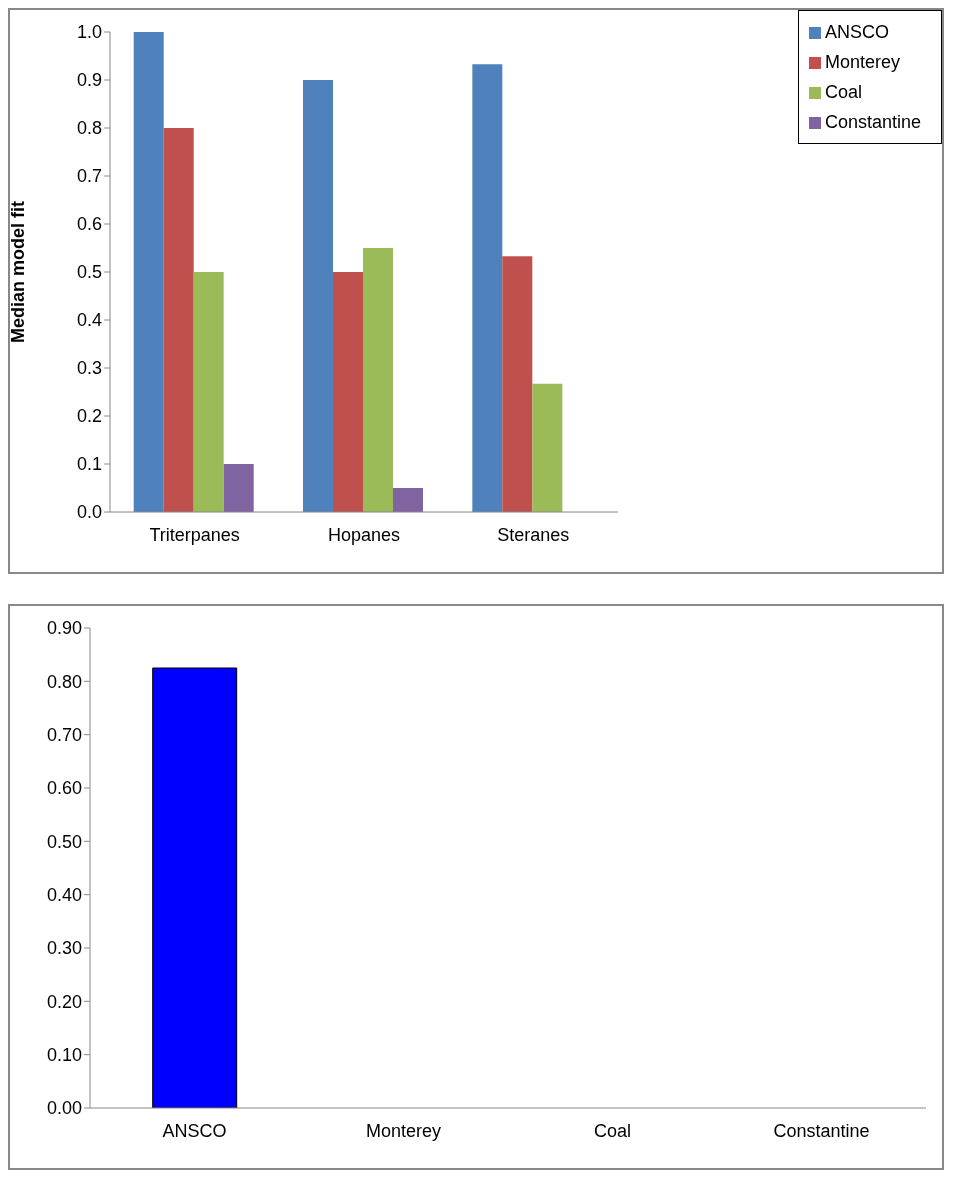 This screenshot has width=956, height=1187. What do you see at coordinates (363, 534) in the screenshot?
I see `x-tick-label: Hopanes` at bounding box center [363, 534].